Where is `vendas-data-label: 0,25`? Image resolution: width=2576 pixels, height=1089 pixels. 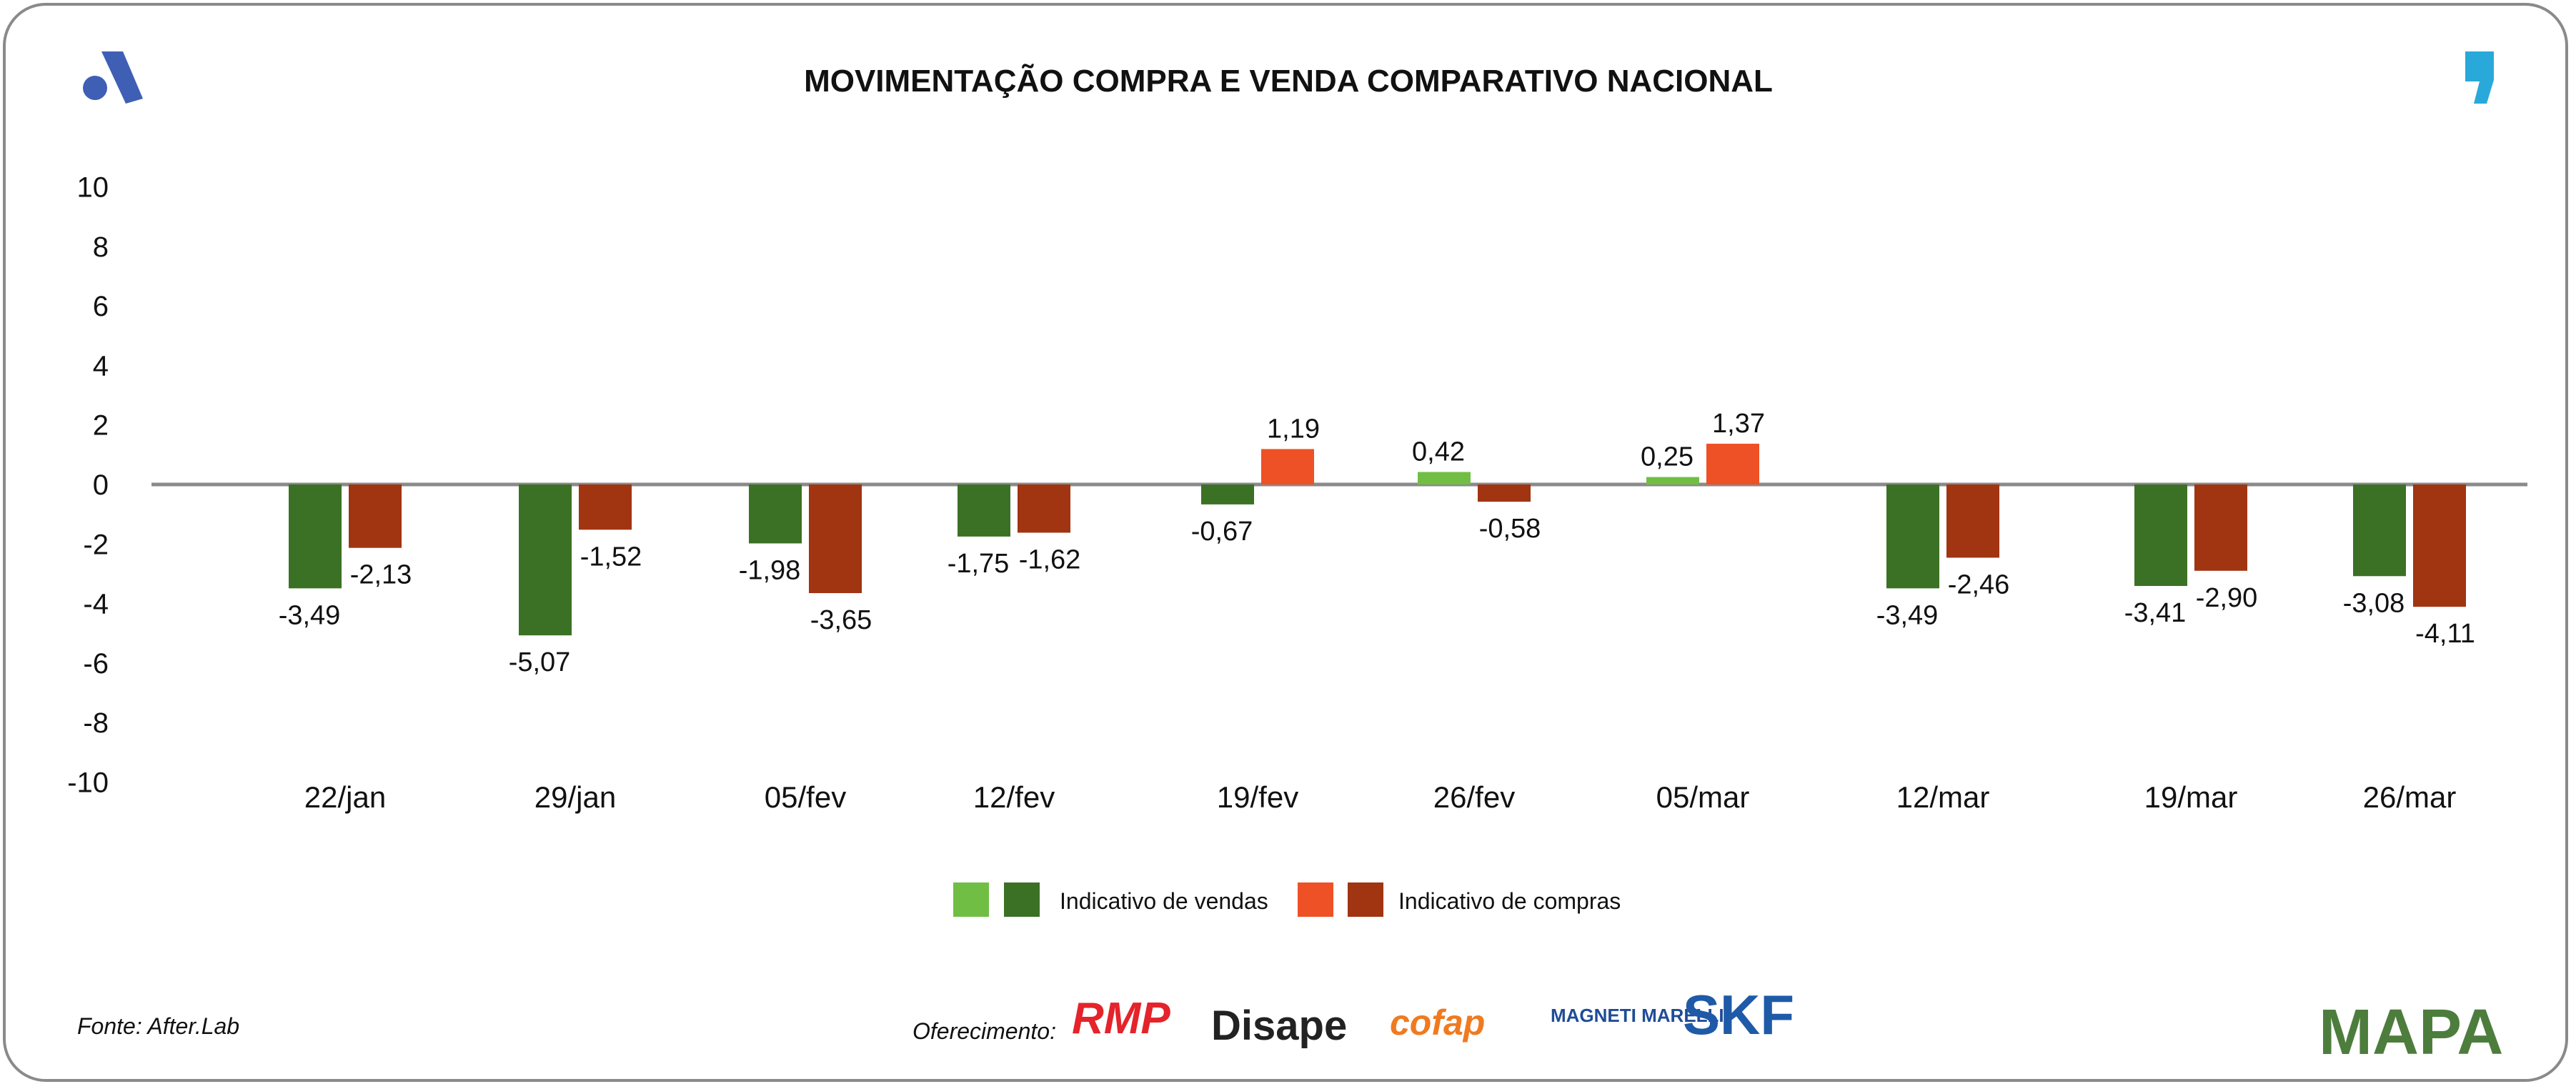 vendas-data-label: 0,25 is located at coordinates (1667, 457).